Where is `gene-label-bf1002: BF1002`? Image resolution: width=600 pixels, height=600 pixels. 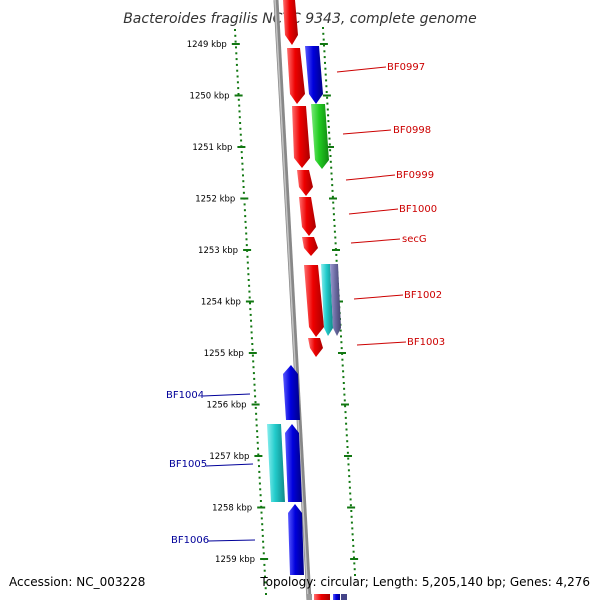 gene-label-bf1002: BF1002 is located at coordinates (423, 295).